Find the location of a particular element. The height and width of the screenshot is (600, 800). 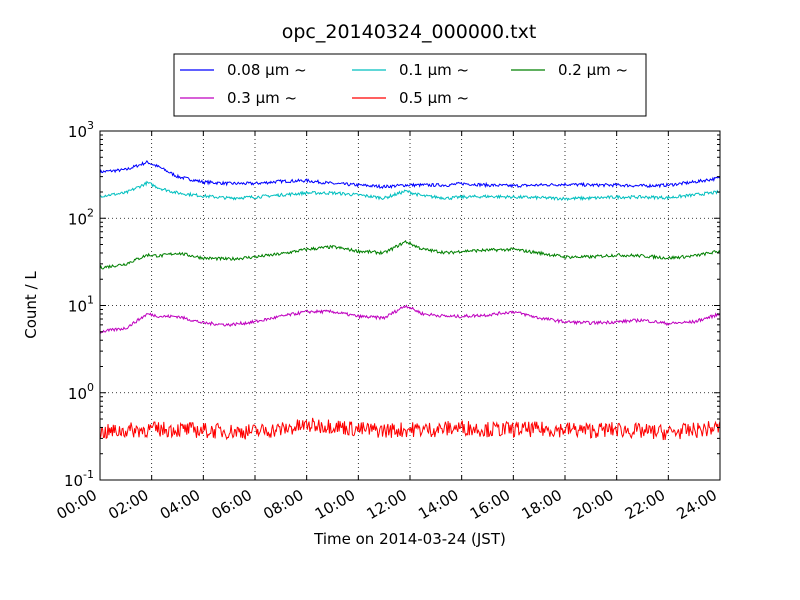

legend-label: 0.08 μm ~ is located at coordinates (267, 70).